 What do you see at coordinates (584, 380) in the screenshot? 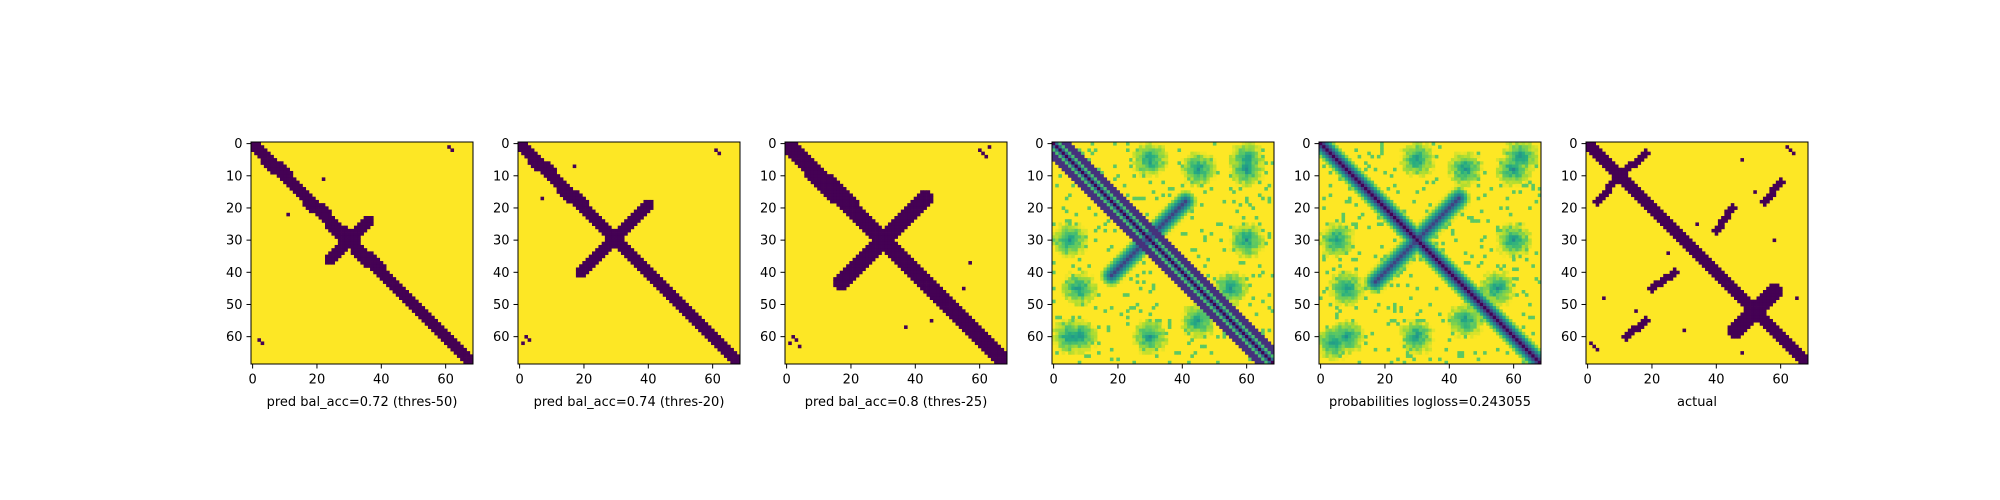
I see `x-tick-label: 20` at bounding box center [584, 380].